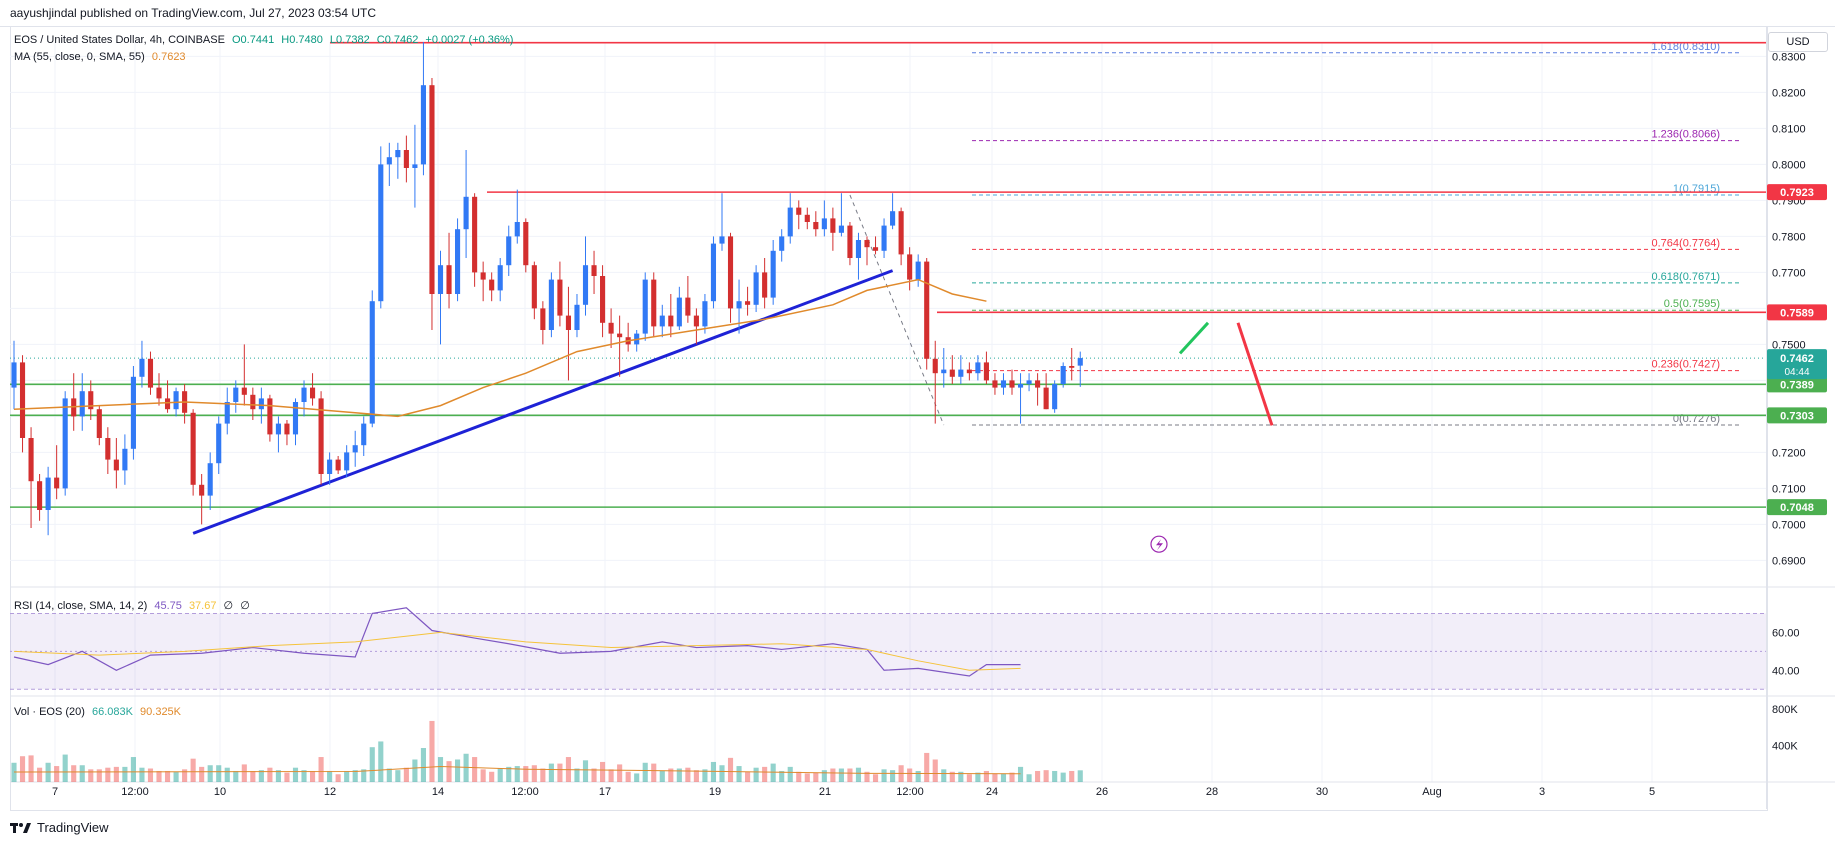  I want to click on volume-legend: Vol · EOS (20) 66.083K 90.325K, so click(99, 712).